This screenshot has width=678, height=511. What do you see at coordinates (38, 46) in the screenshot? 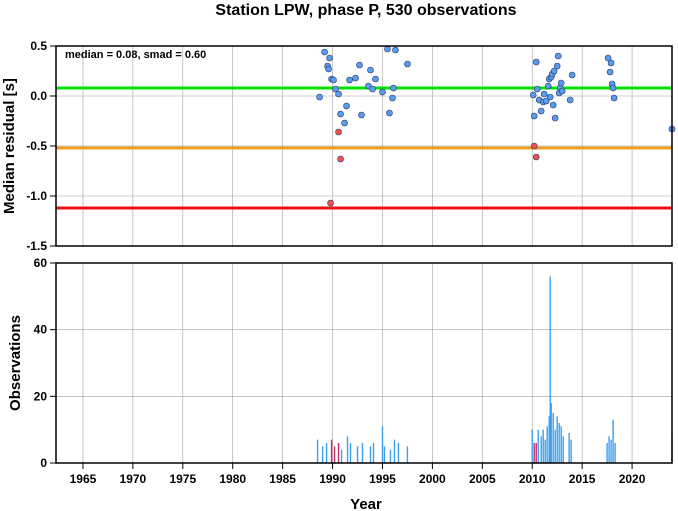
I see `y-tick-label: 0.5` at bounding box center [38, 46].